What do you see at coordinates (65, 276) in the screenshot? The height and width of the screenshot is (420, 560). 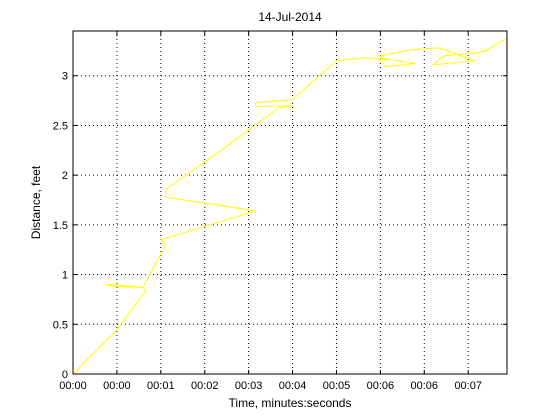 I see `y-tick-label: 1` at bounding box center [65, 276].